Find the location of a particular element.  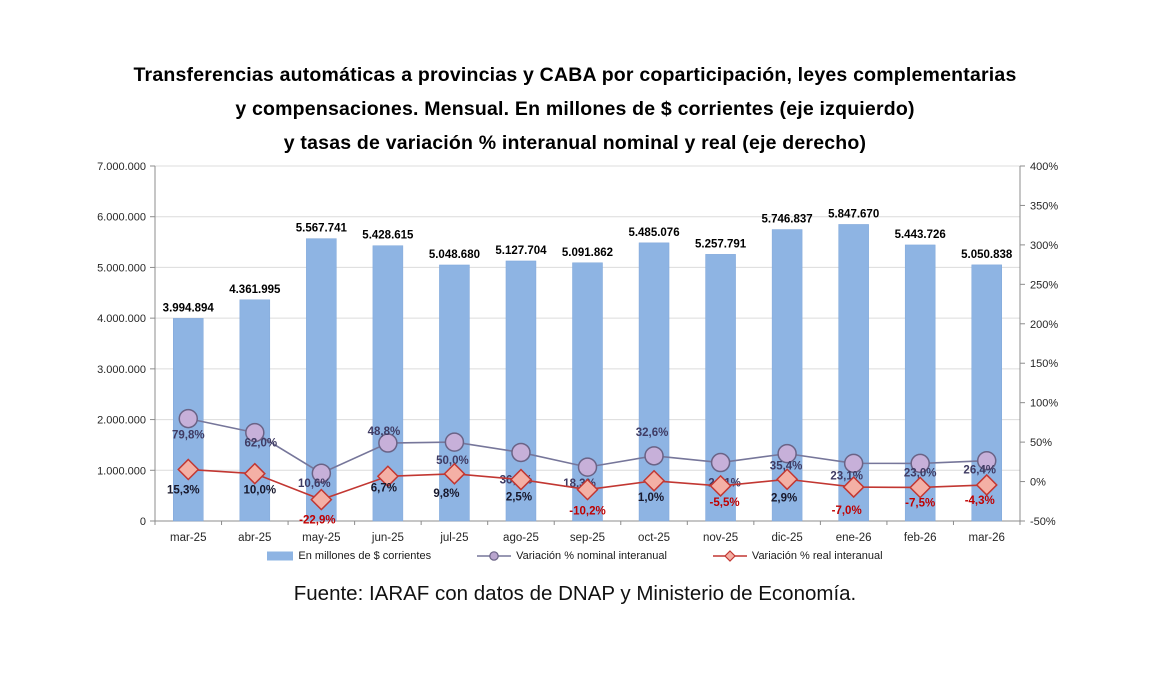

right-axis-tick-label: 300% is located at coordinates (1044, 246).